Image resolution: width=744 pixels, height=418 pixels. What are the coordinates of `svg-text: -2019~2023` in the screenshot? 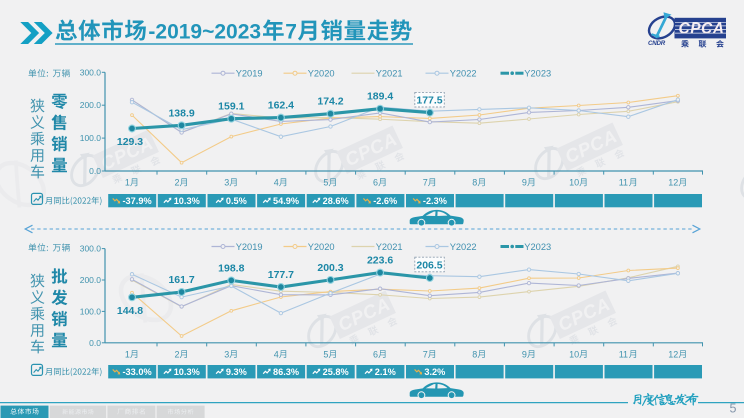 It's located at (204, 32).